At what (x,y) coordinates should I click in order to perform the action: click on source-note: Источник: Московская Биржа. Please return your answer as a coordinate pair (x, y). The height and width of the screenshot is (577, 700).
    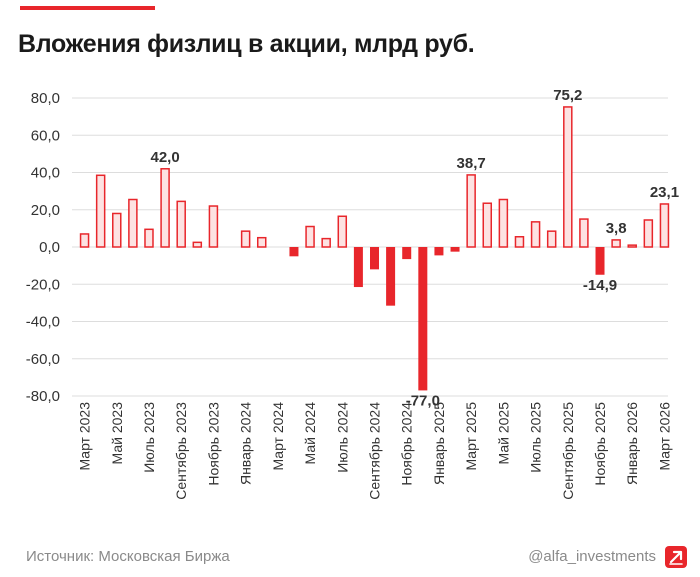
    Looking at the image, I should click on (128, 556).